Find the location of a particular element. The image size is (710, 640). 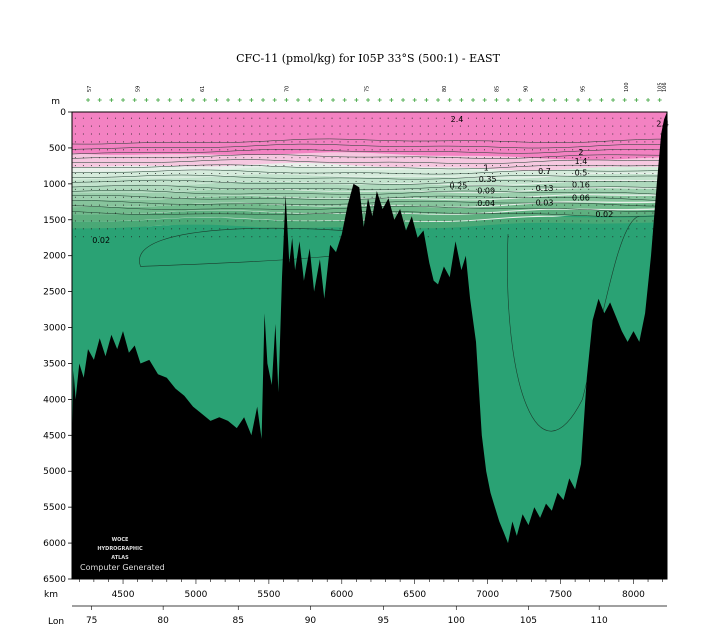

lon-axis-label: Lon is located at coordinates (56, 622).